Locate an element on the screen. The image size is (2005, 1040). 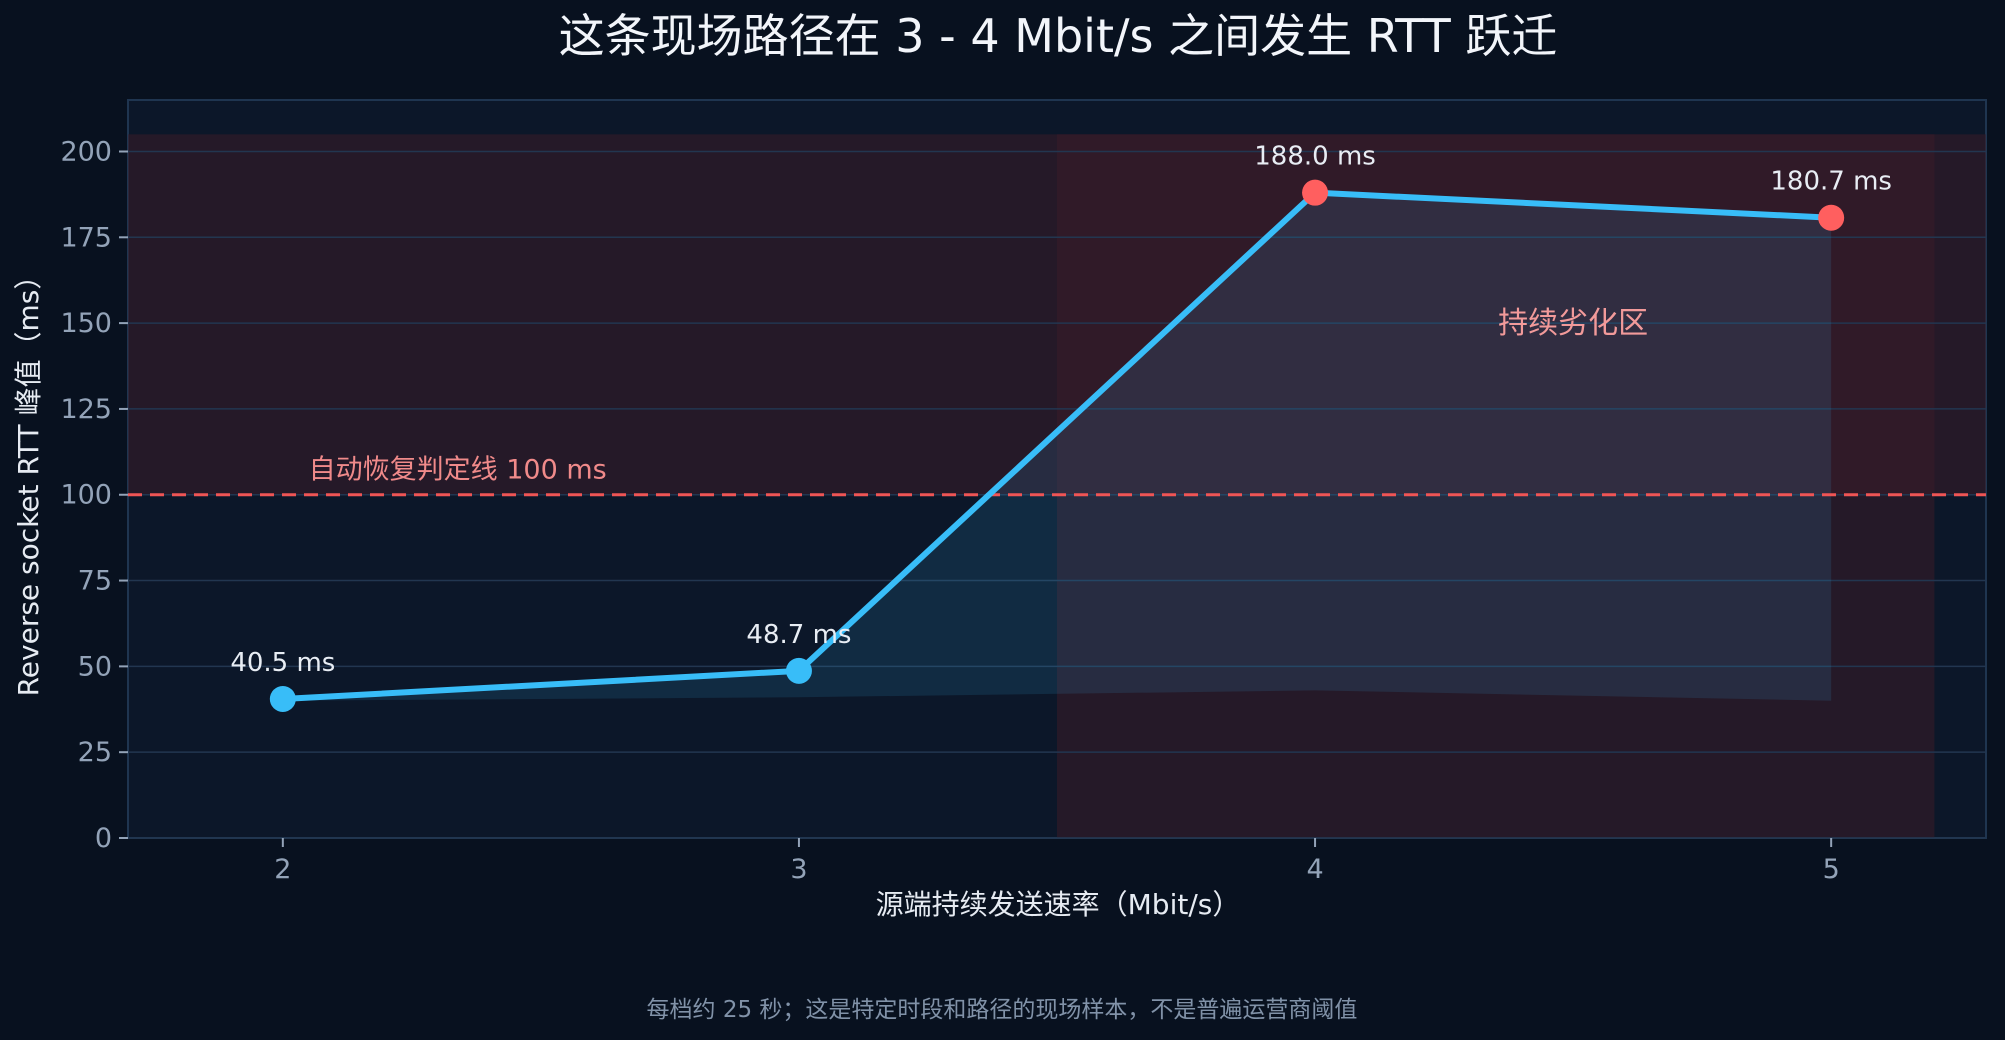
y-tick-label: 175 is located at coordinates (86, 237).